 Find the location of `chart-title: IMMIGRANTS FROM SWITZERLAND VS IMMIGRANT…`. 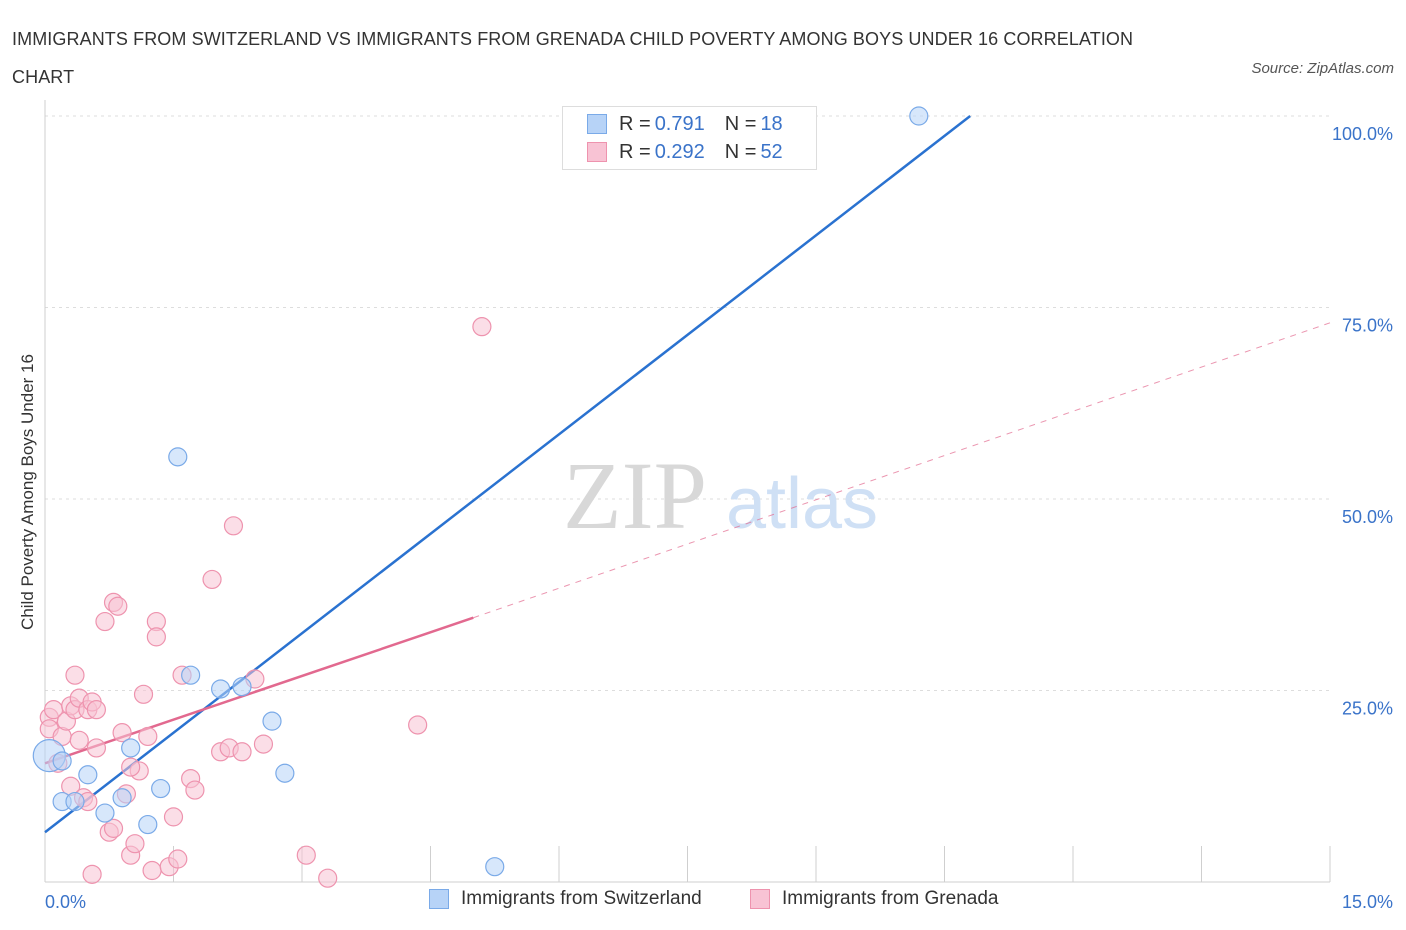

chart-title: IMMIGRANTS FROM SWITZERLAND VS IMMIGRANT… is located at coordinates (573, 58).